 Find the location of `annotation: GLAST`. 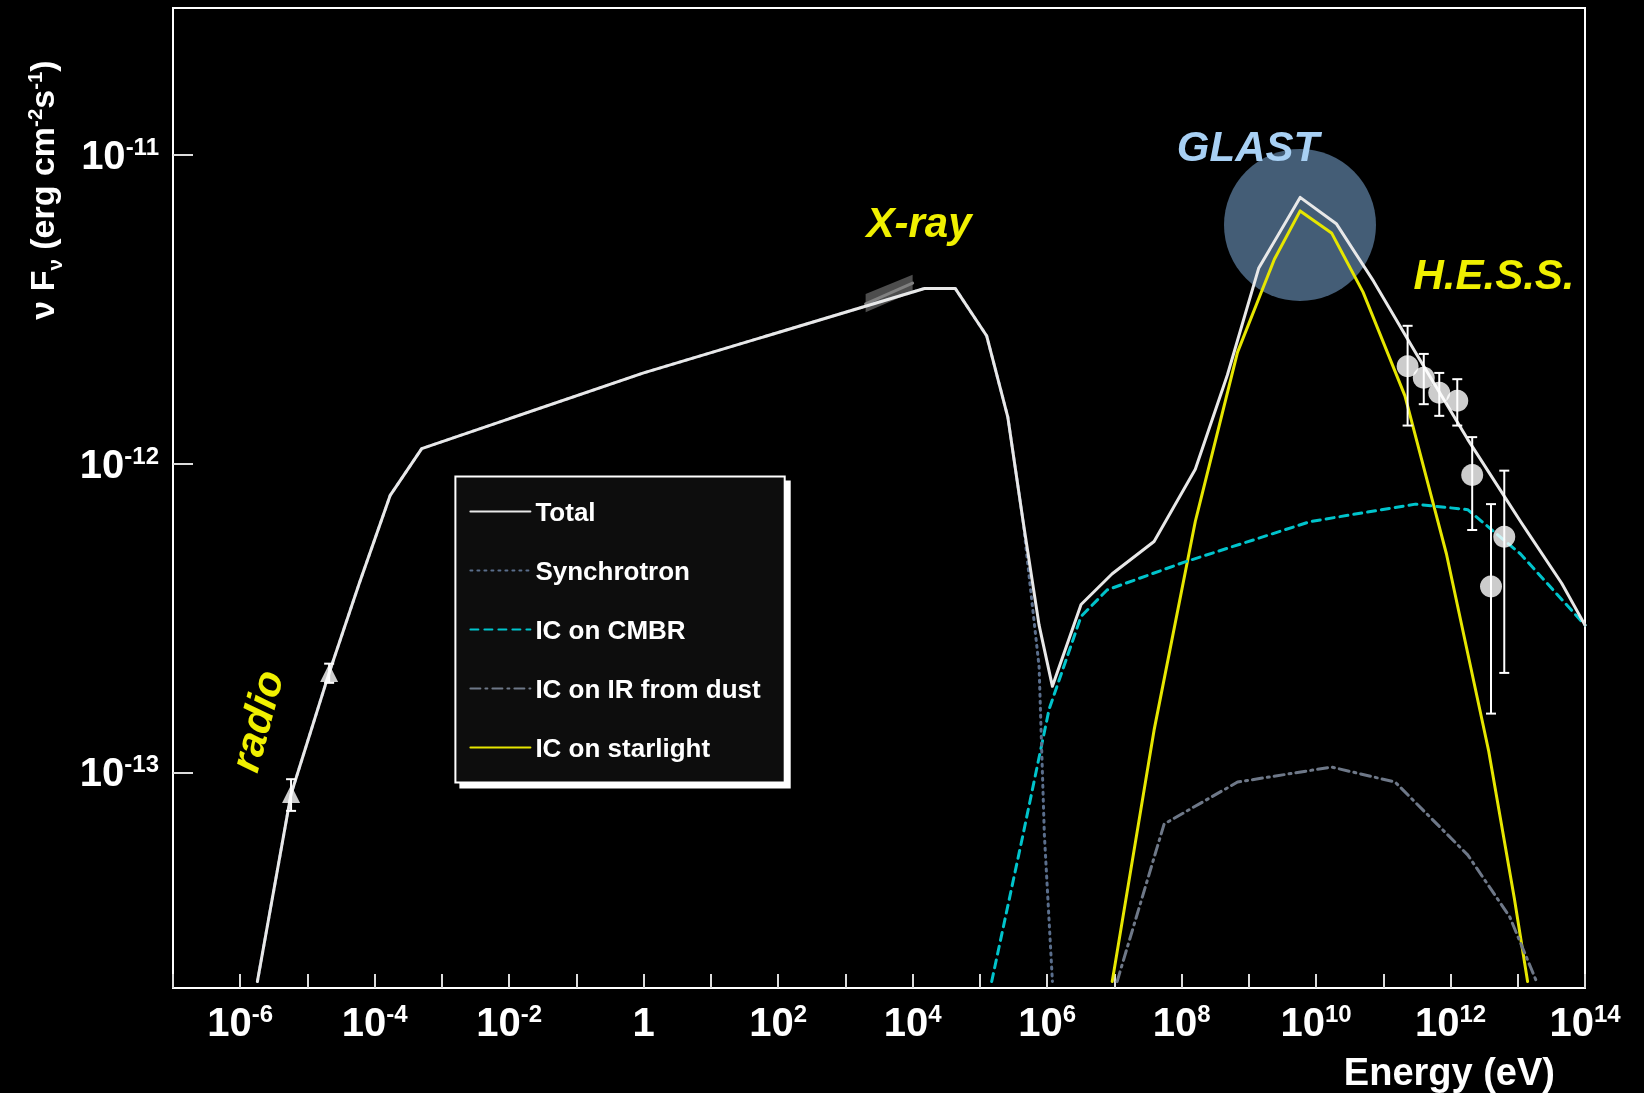

annotation: GLAST is located at coordinates (1248, 146).